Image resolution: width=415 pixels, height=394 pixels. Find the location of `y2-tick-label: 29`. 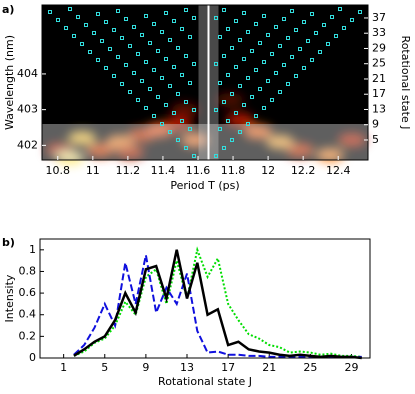

y2-tick-label: 29 is located at coordinates (379, 47).